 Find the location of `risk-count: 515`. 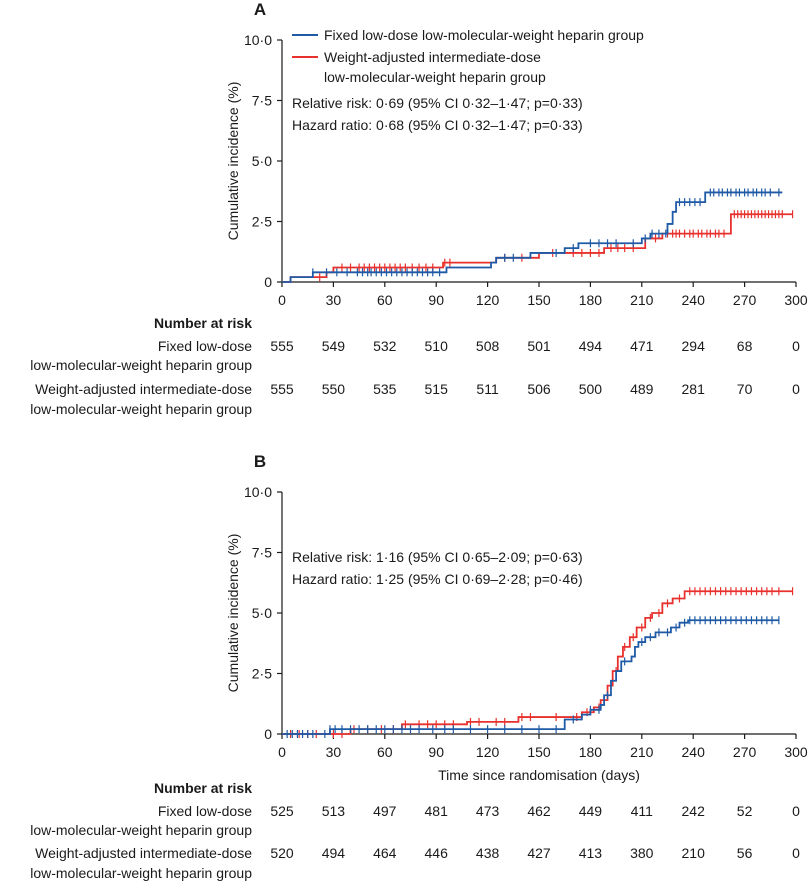

risk-count: 515 is located at coordinates (437, 389).